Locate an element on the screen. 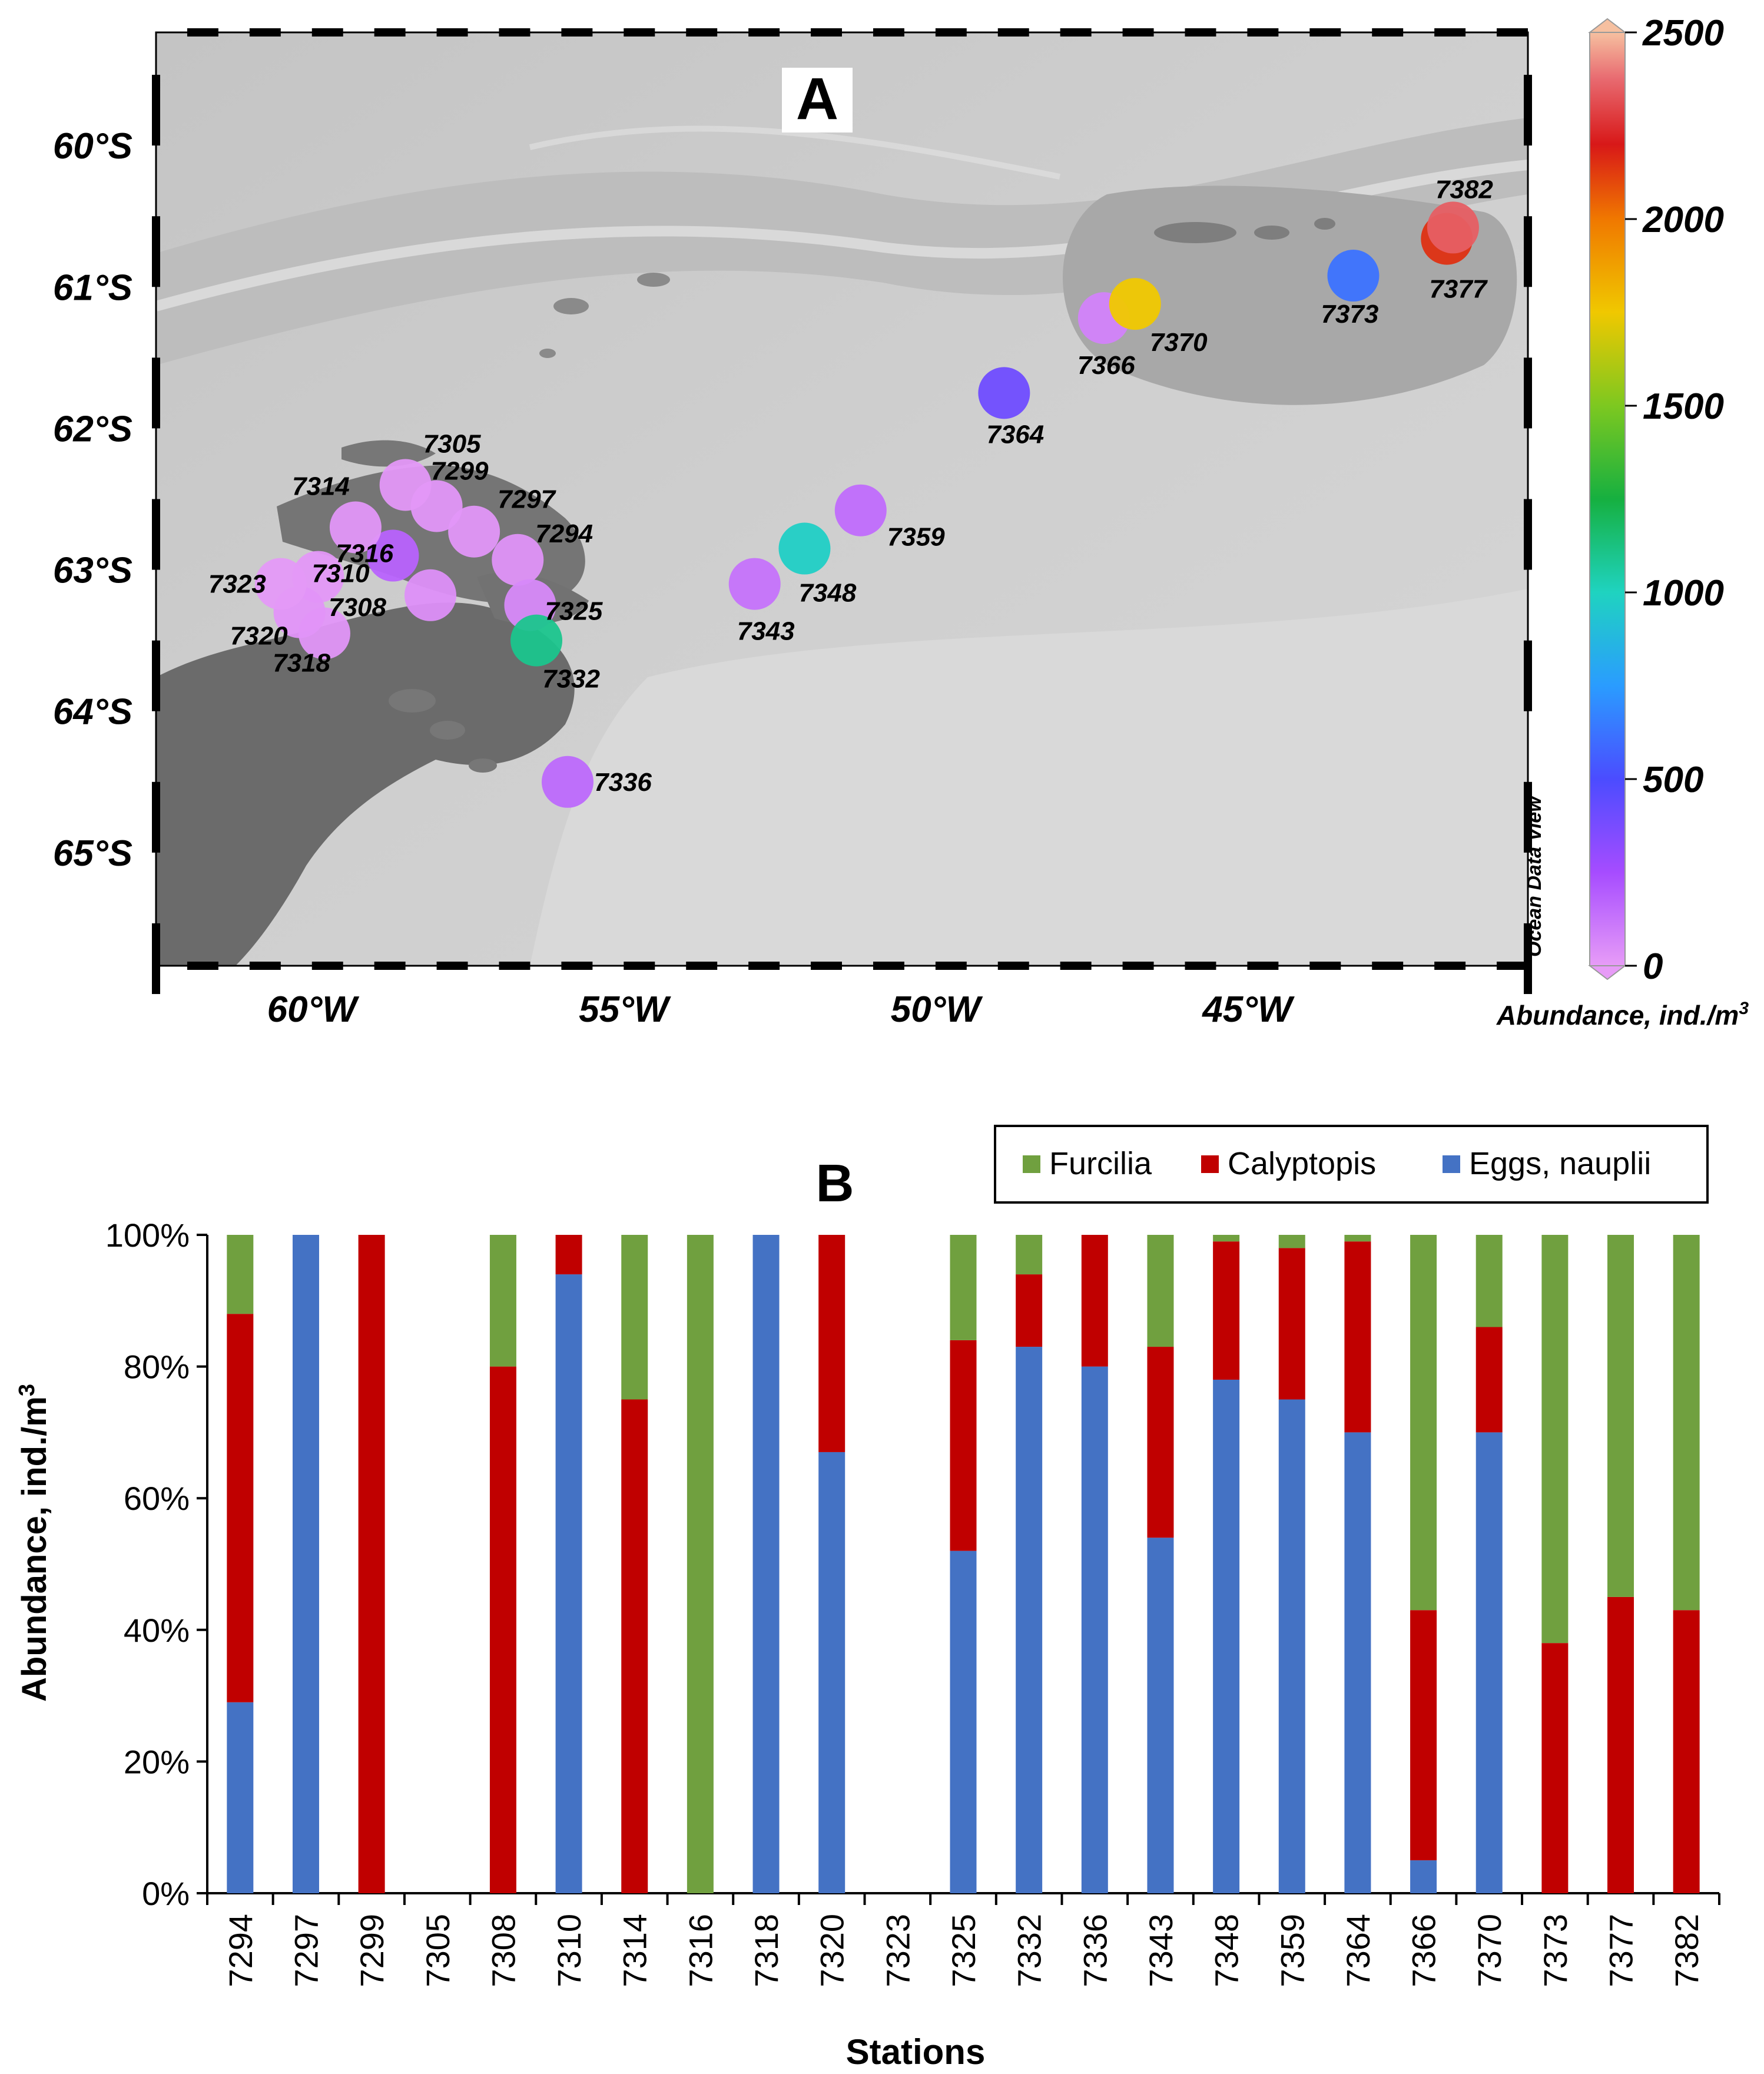  x-tick-label: 7305 is located at coordinates (437, 1951).